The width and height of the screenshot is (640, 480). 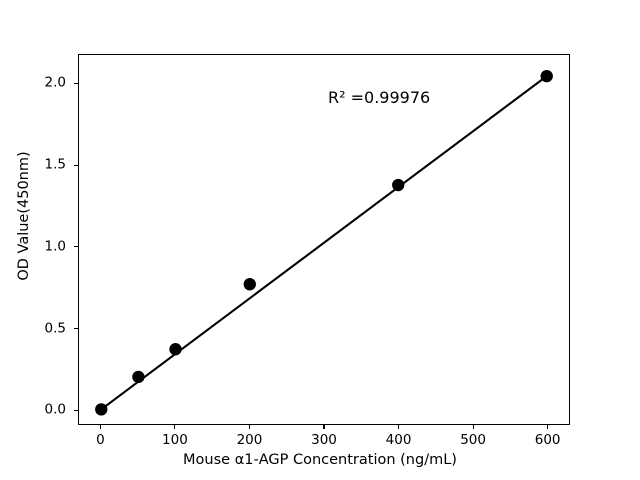 I want to click on x-tick-label: 300, so click(x=324, y=440).